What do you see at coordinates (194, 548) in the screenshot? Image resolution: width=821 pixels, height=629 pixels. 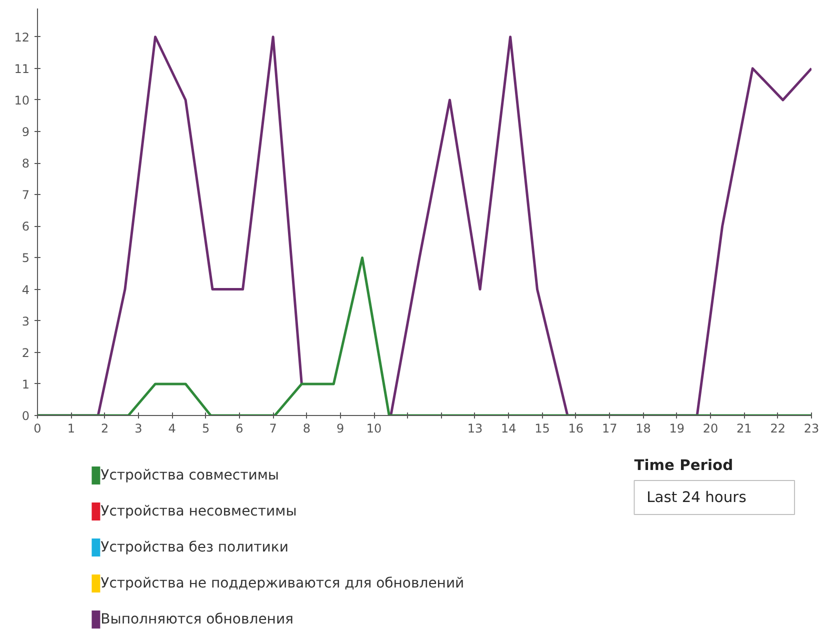 I see `legend-label: Устройства без политики` at bounding box center [194, 548].